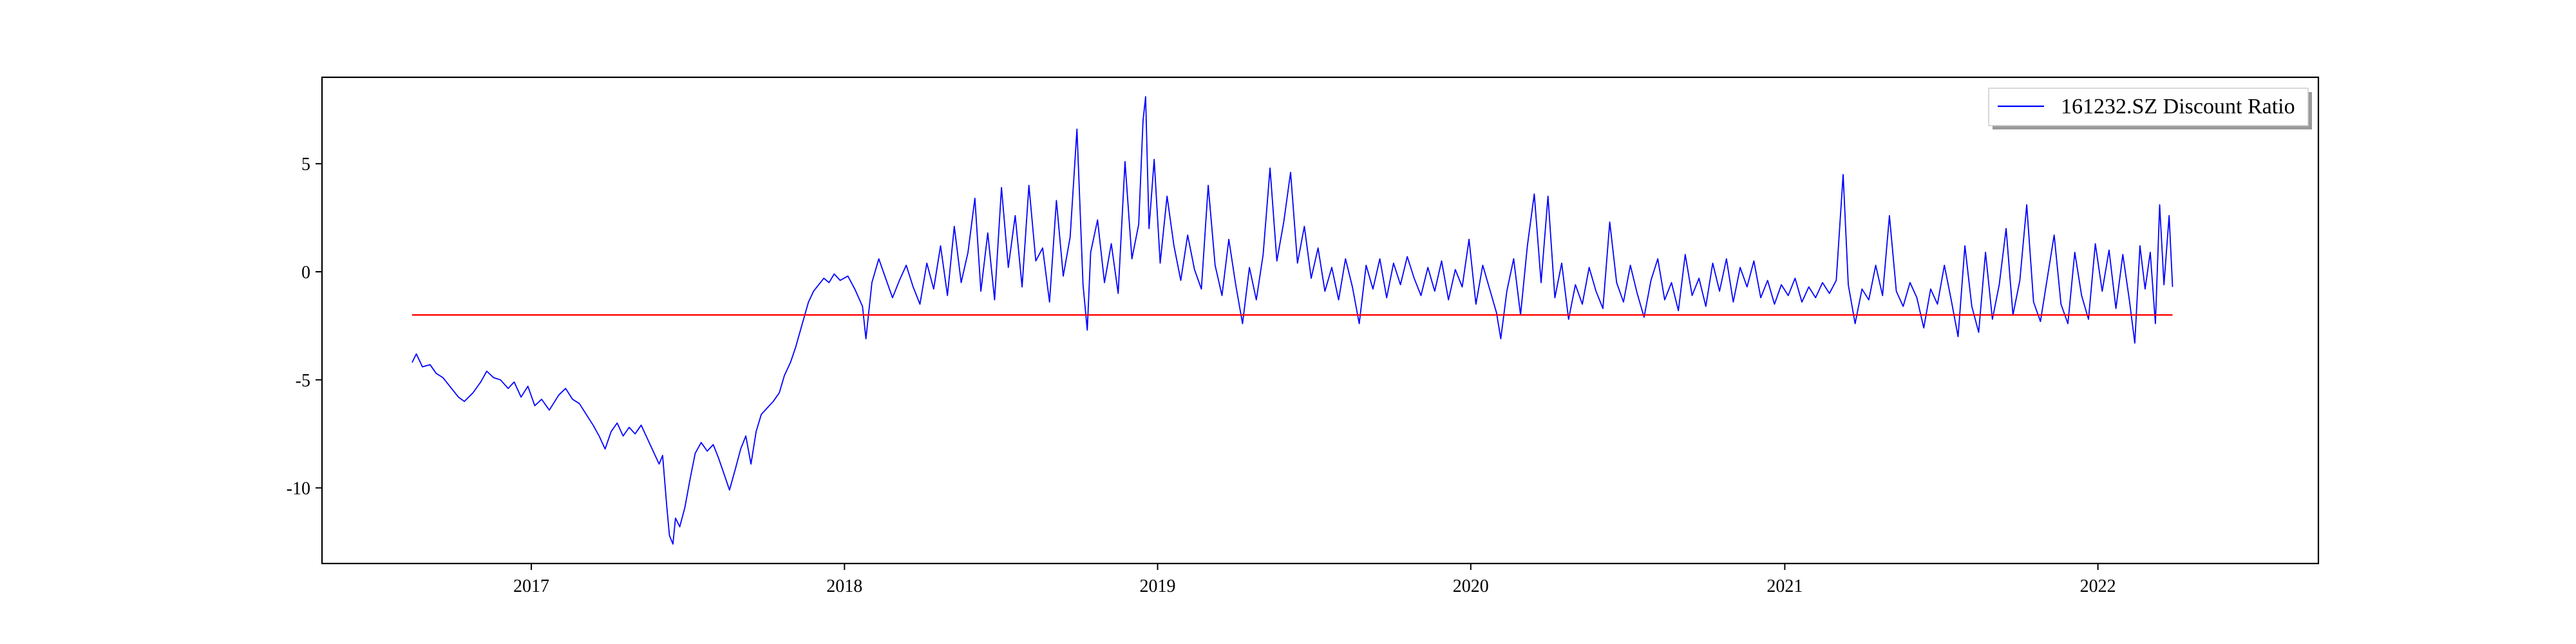  Describe the element at coordinates (531, 586) in the screenshot. I see `x-tick-label: 2017` at that location.